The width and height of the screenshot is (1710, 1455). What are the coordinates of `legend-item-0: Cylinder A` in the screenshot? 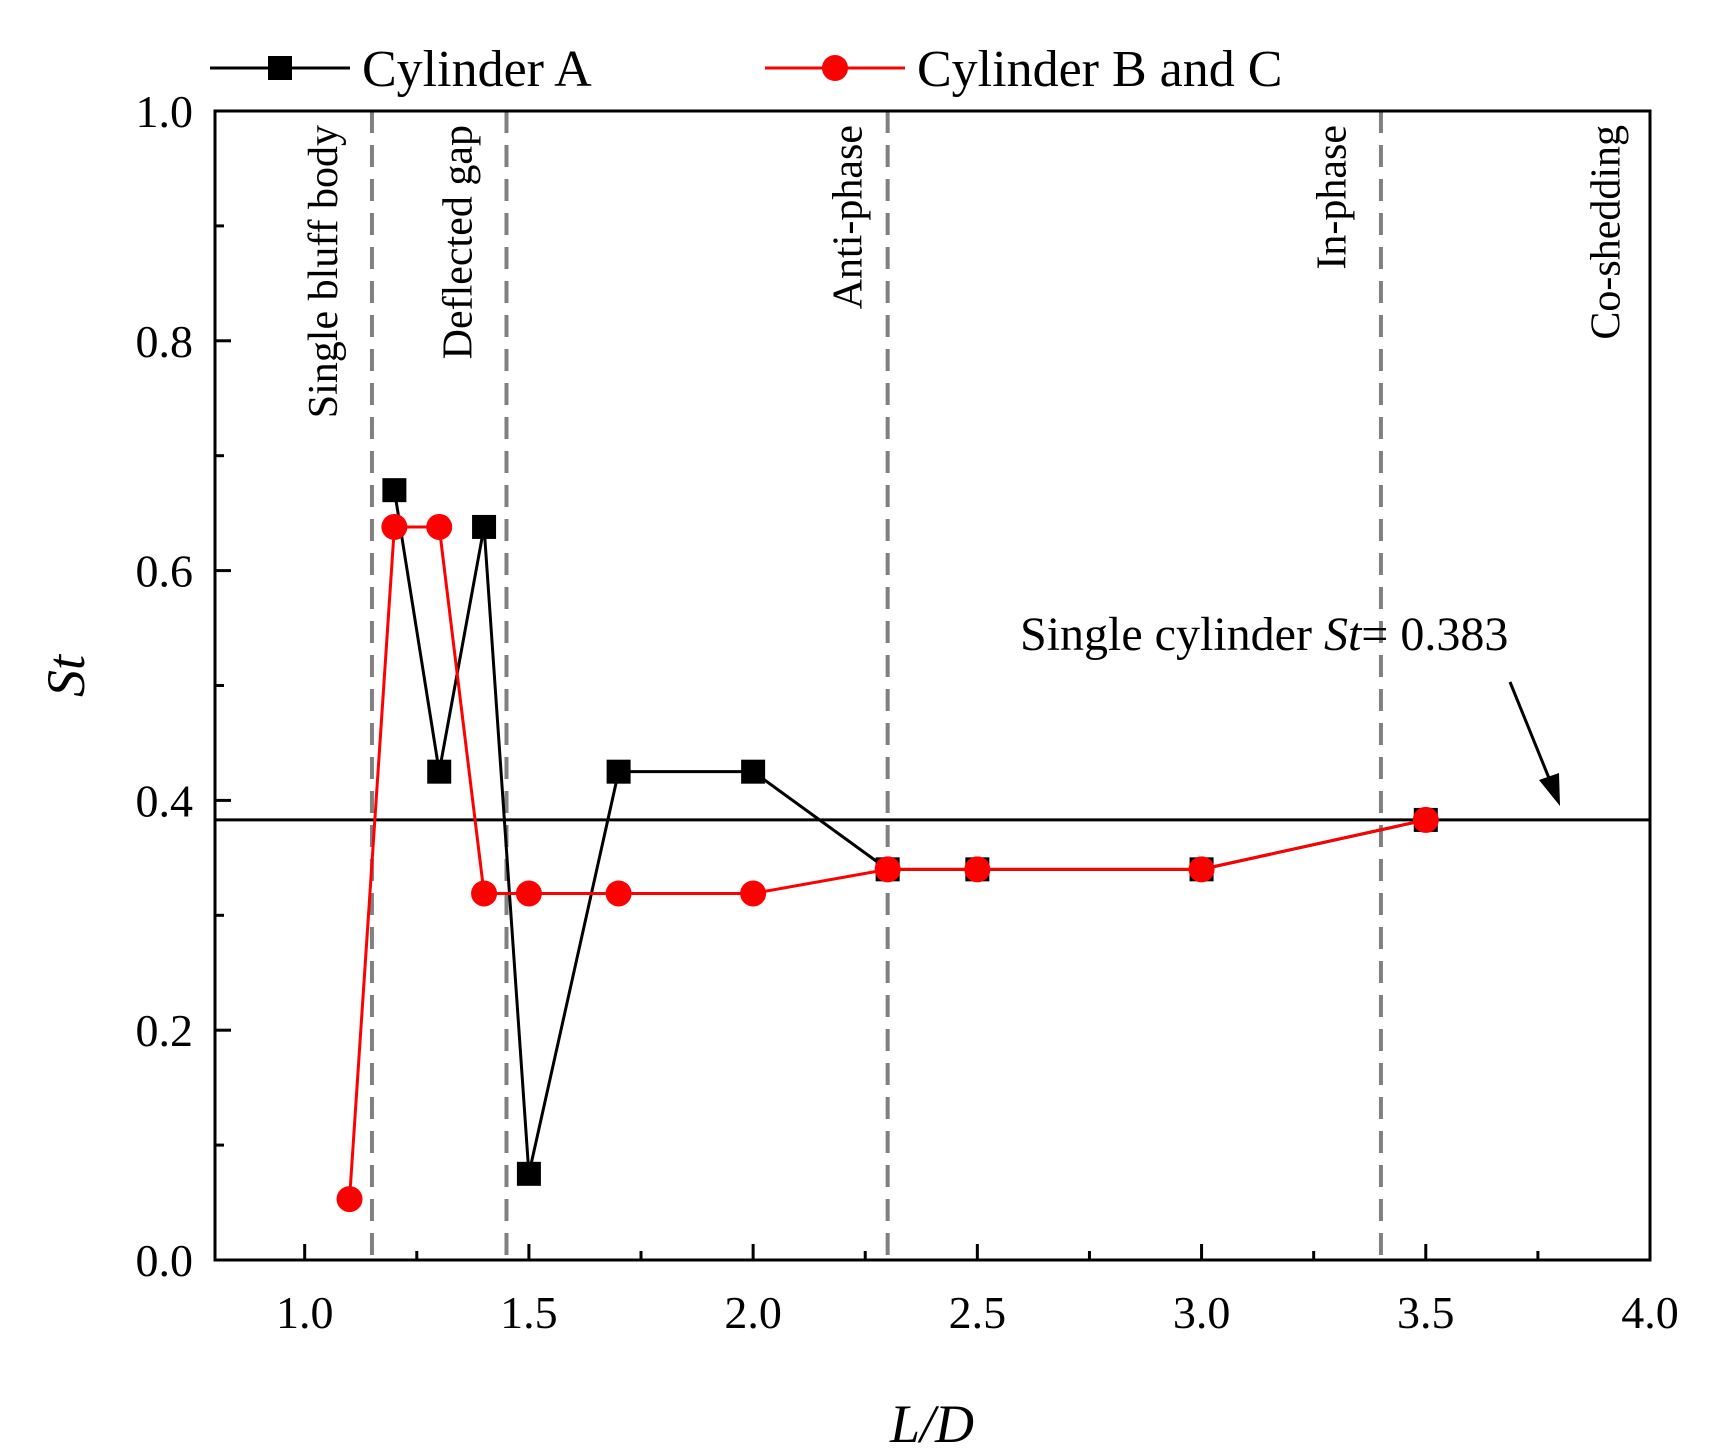 It's located at (401, 69).